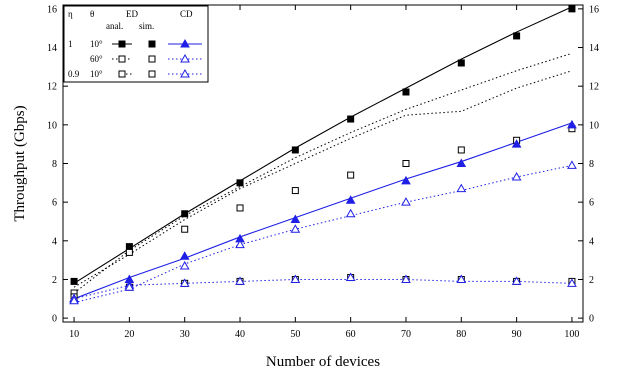 Image resolution: width=619 pixels, height=383 pixels. What do you see at coordinates (74, 334) in the screenshot?
I see `x-tick-label: 10` at bounding box center [74, 334].